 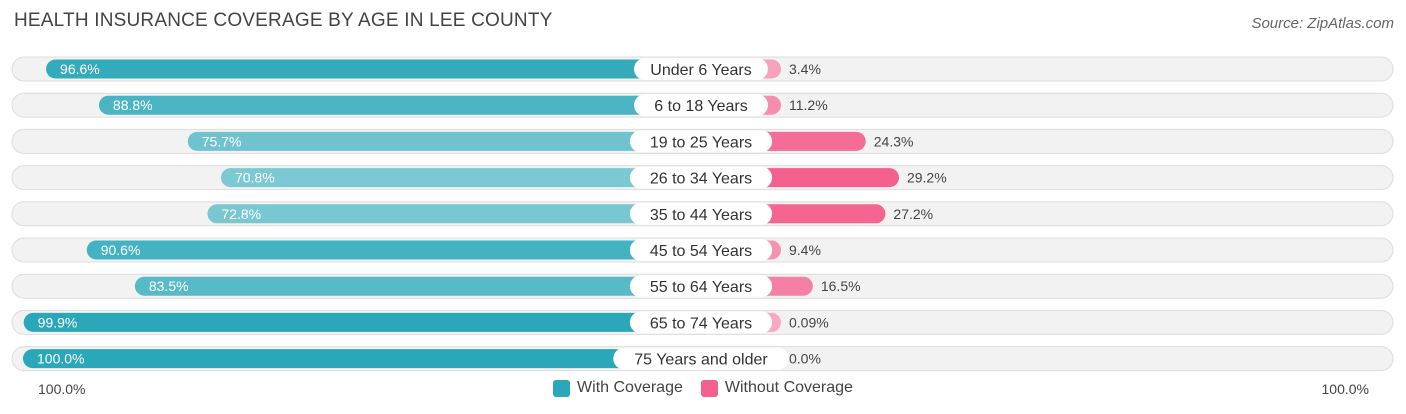 What do you see at coordinates (562, 388) in the screenshot?
I see `legend-swatch-with-coverage` at bounding box center [562, 388].